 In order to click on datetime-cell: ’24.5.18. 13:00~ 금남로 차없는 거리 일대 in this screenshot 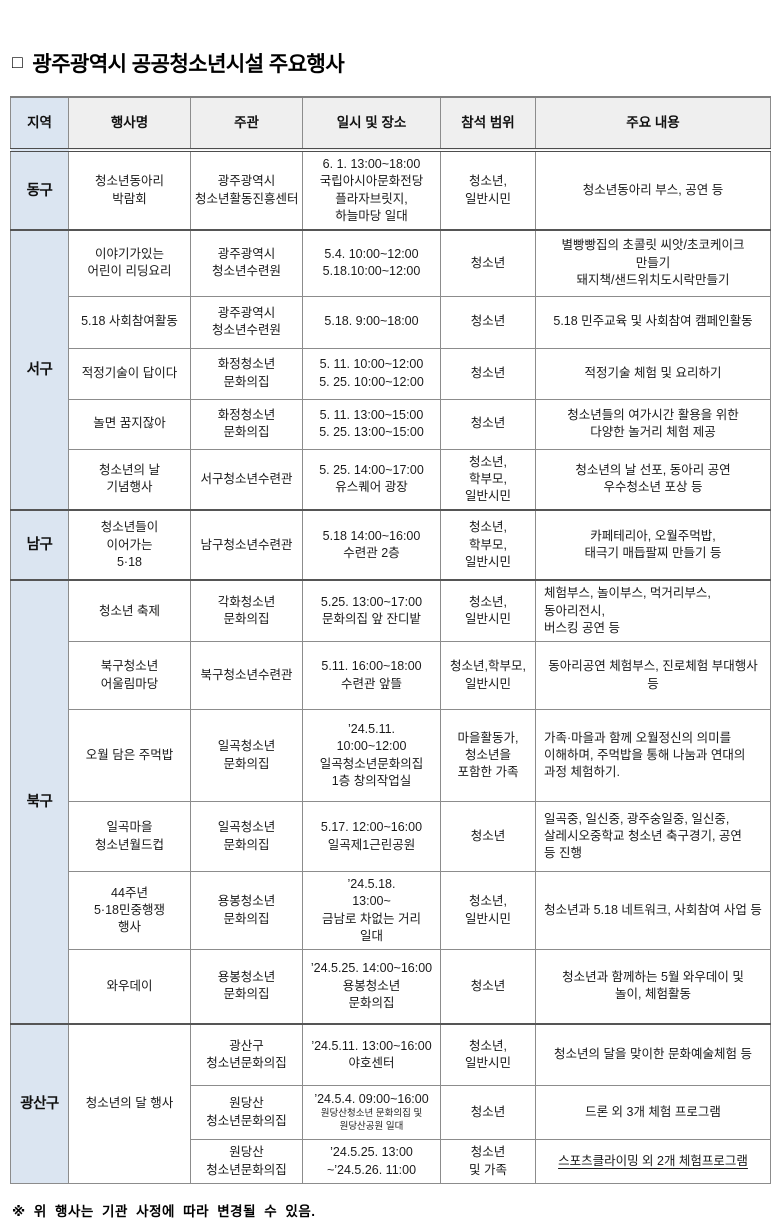, I will do `click(371, 910)`.